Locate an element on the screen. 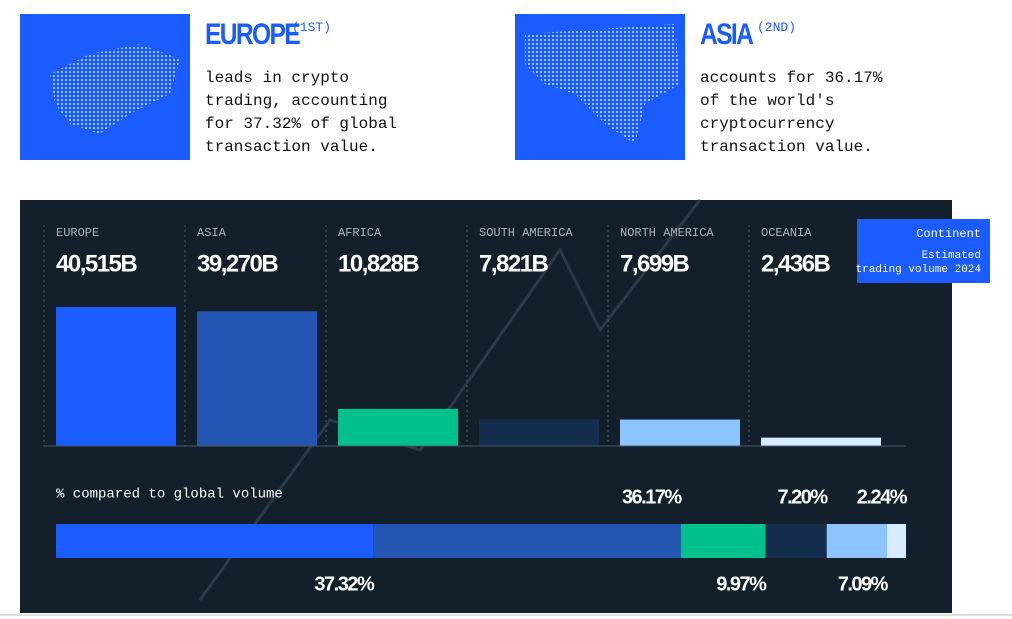 This screenshot has height=619, width=1012. legend-box is located at coordinates (923, 251).